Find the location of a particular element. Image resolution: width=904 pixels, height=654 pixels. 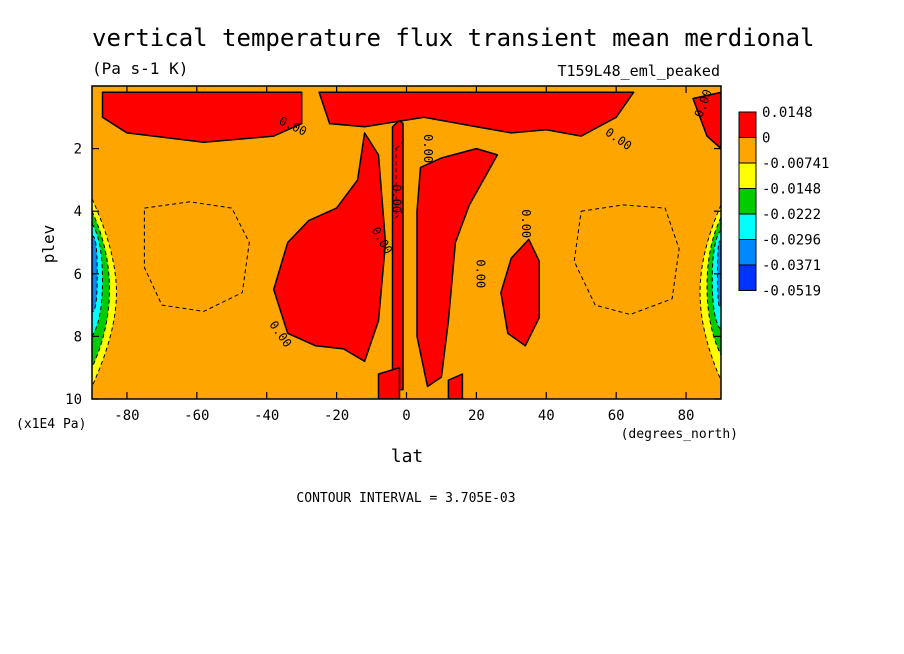

region-positive-south-tongue is located at coordinates (329, 247).